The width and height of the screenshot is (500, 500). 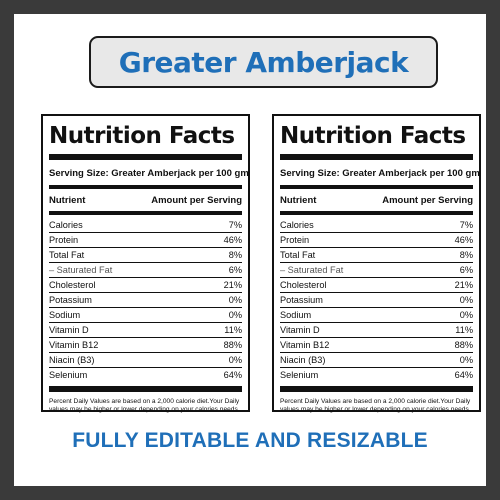 I want to click on tagline: FULLY EDITABLE AND RESIZABLE, so click(x=250, y=440).